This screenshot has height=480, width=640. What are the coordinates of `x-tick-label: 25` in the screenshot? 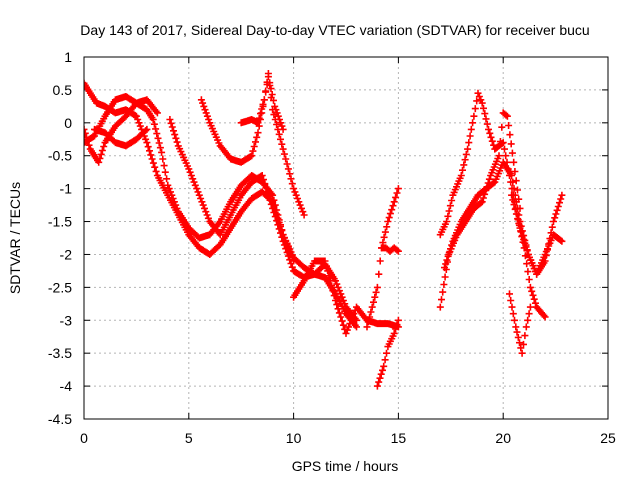 It's located at (608, 438).